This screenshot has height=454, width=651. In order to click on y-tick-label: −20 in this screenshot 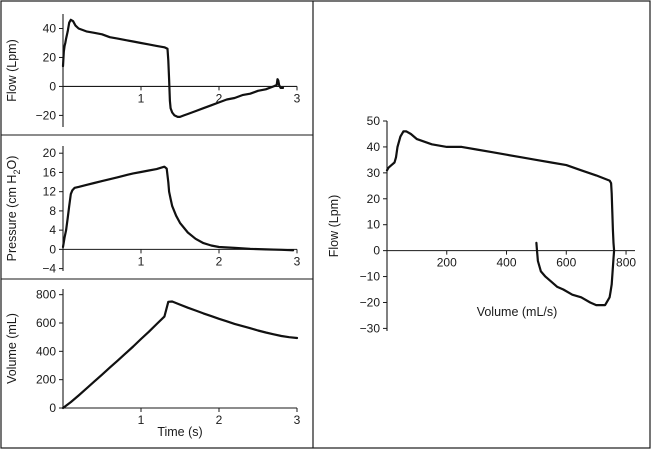, I will do `click(370, 302)`.